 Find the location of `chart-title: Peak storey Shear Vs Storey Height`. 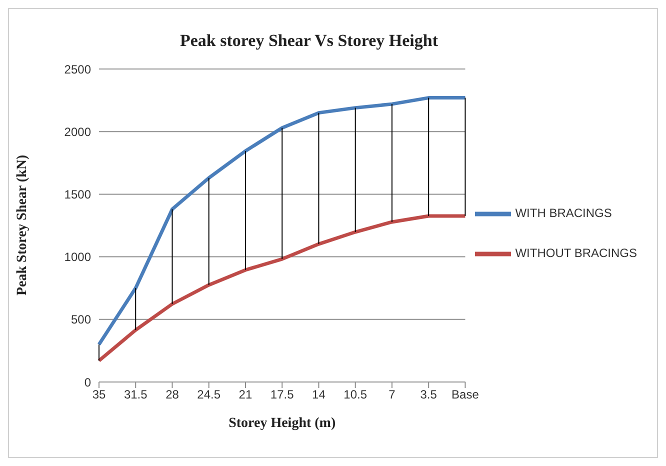

chart-title: Peak storey Shear Vs Storey Height is located at coordinates (309, 41).